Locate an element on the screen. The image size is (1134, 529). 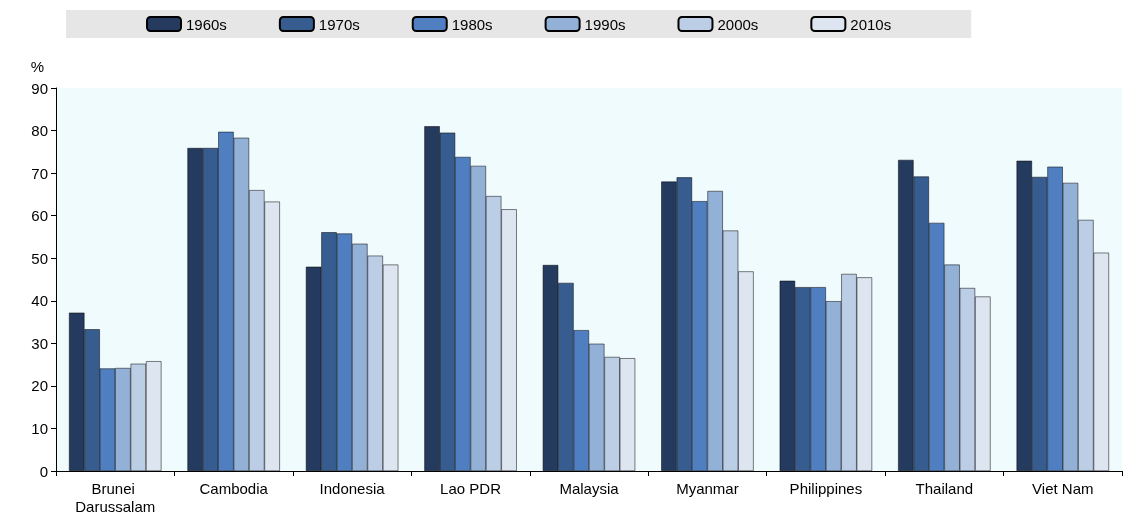
x-tick-label: Myanmar is located at coordinates (707, 488).